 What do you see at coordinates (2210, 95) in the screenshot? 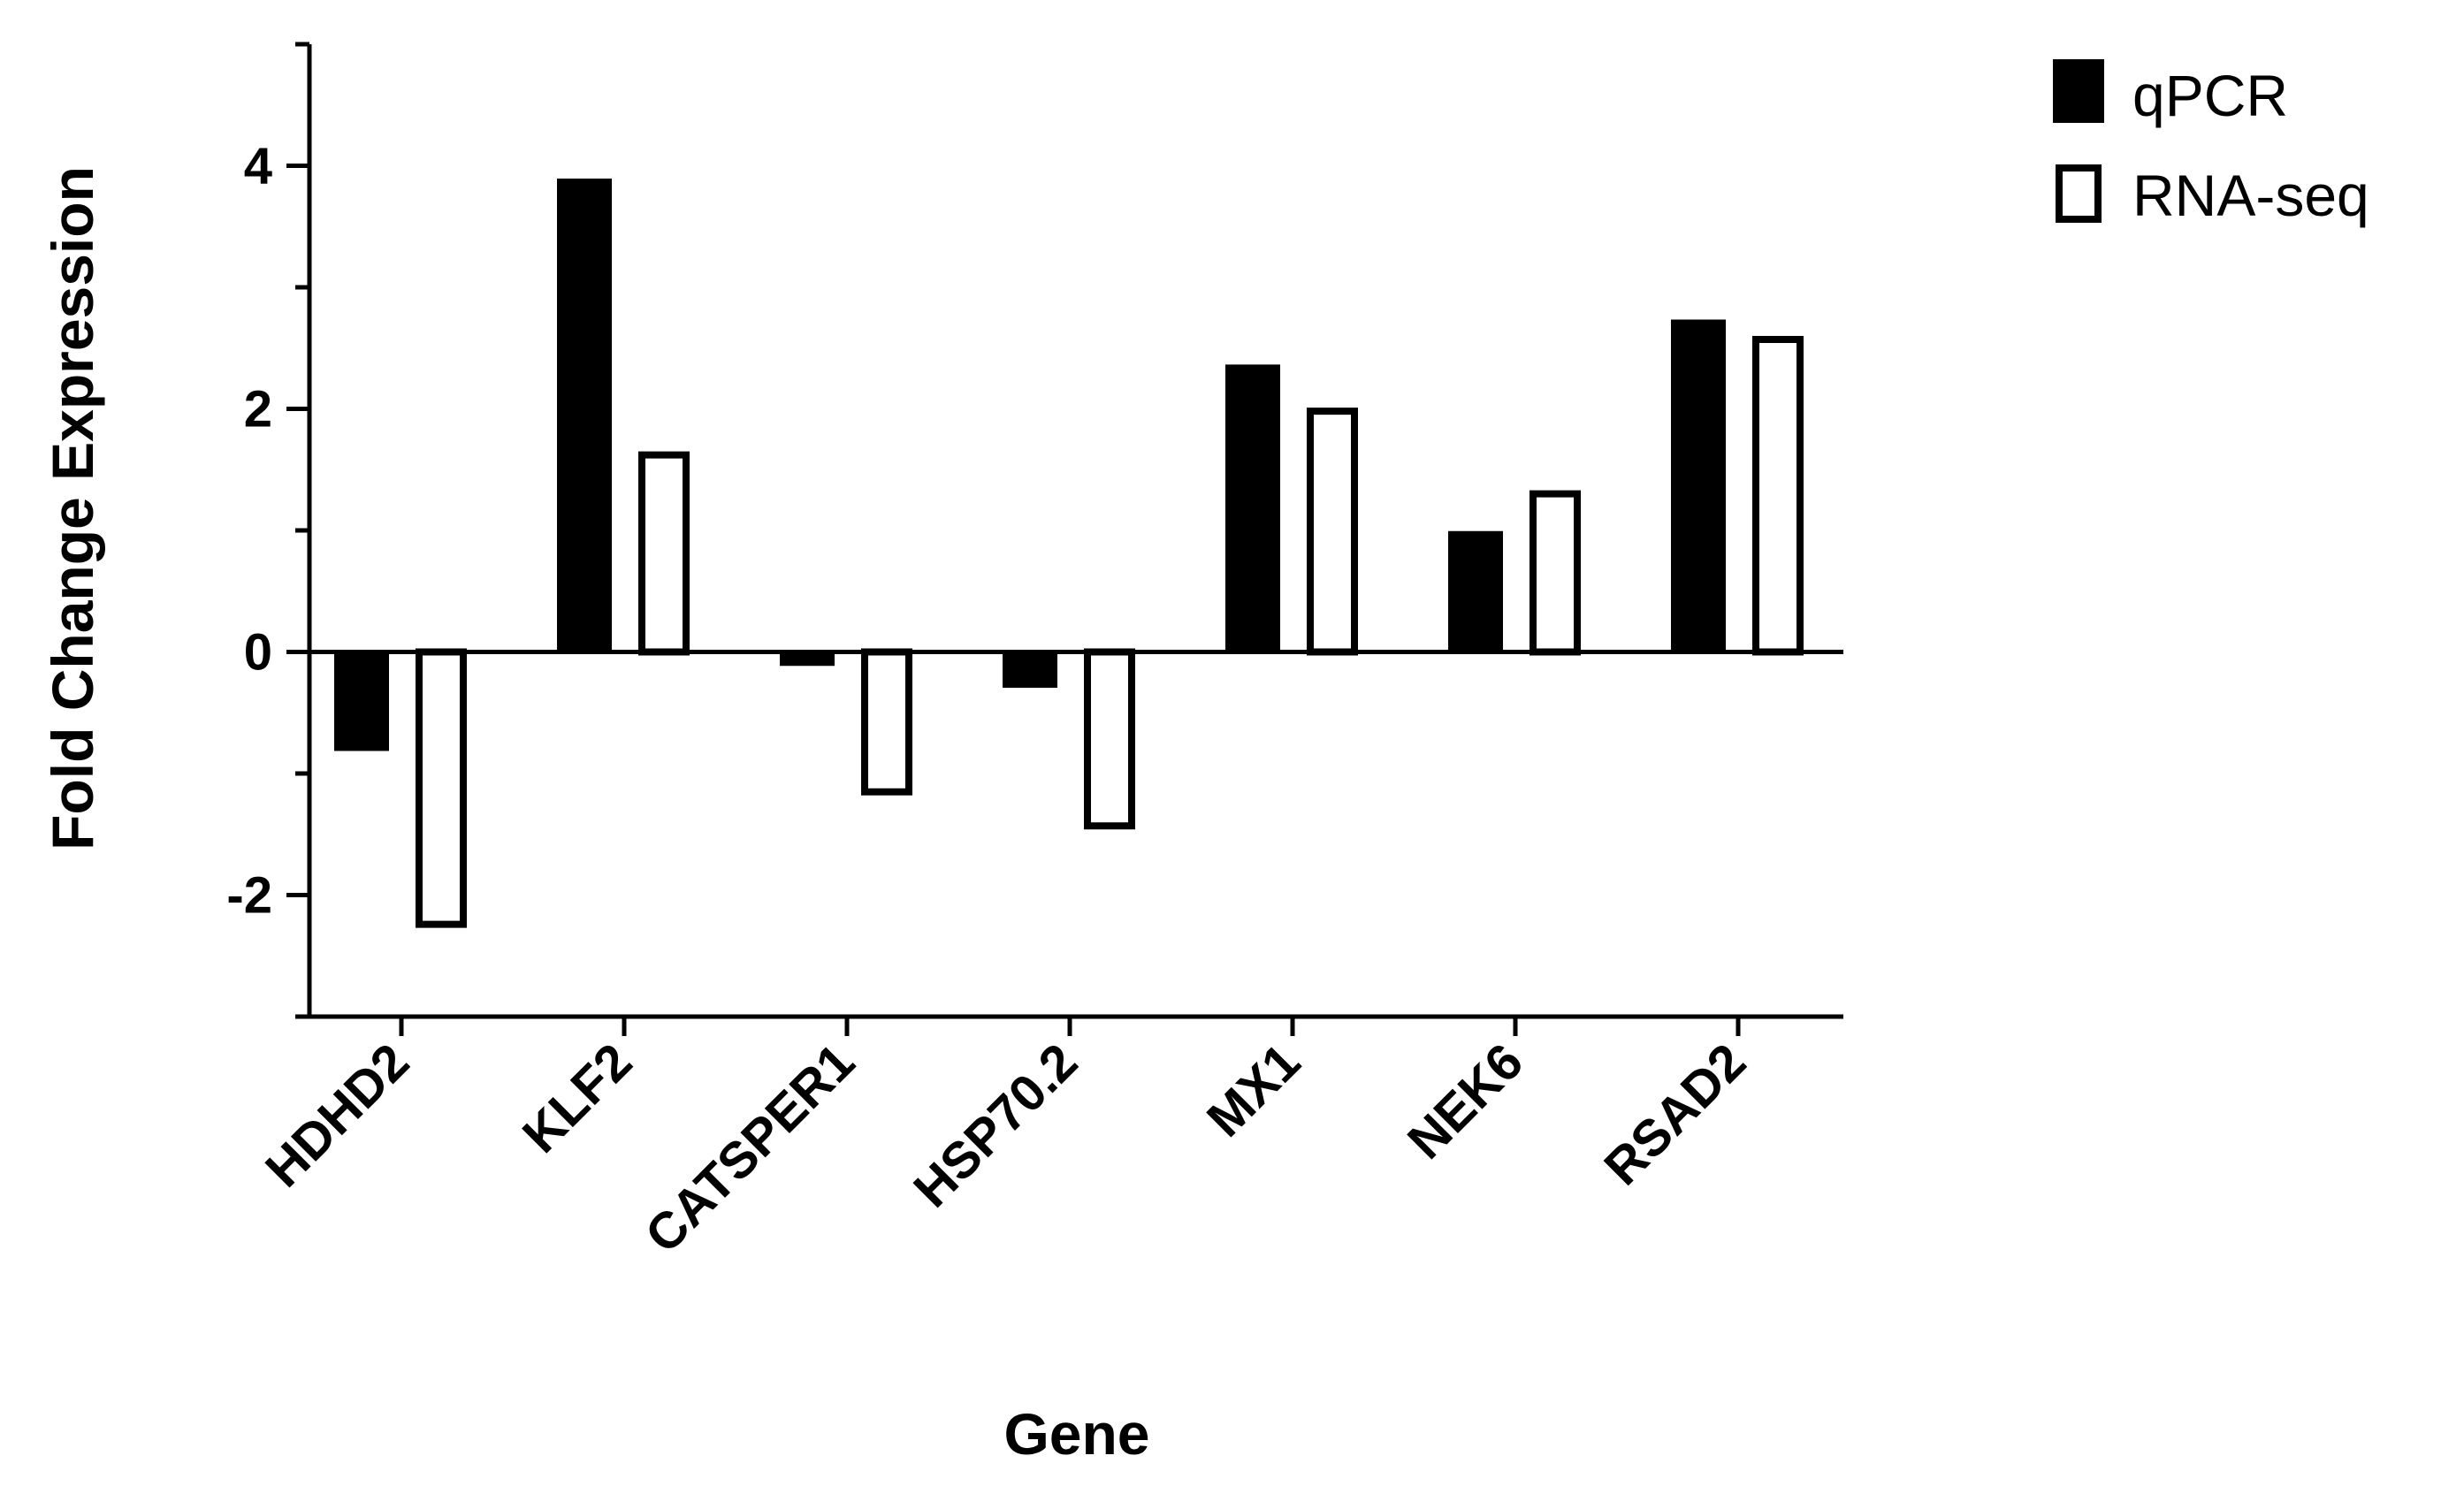
I see `legend-label-qpcr: qPCR` at bounding box center [2210, 95].